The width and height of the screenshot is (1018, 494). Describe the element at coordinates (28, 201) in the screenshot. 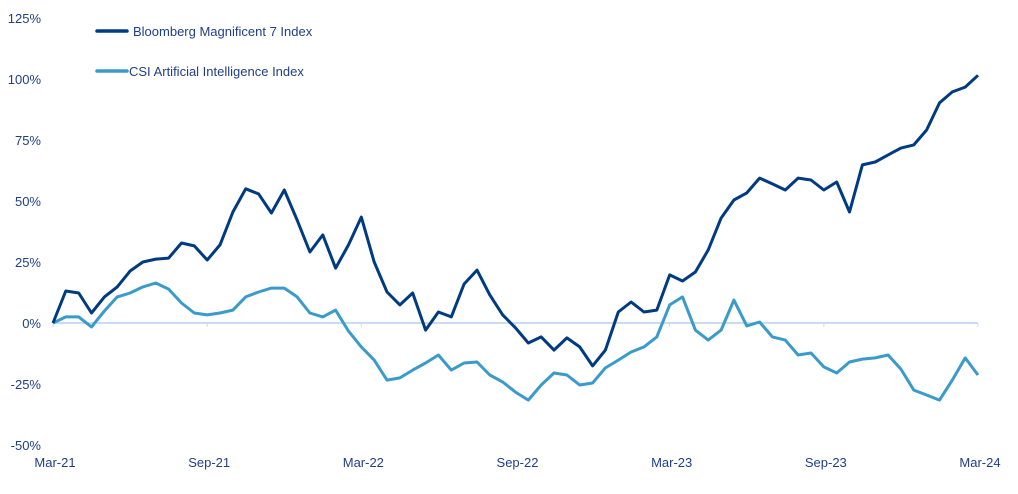

I see `y-tick-label: 50%` at that location.